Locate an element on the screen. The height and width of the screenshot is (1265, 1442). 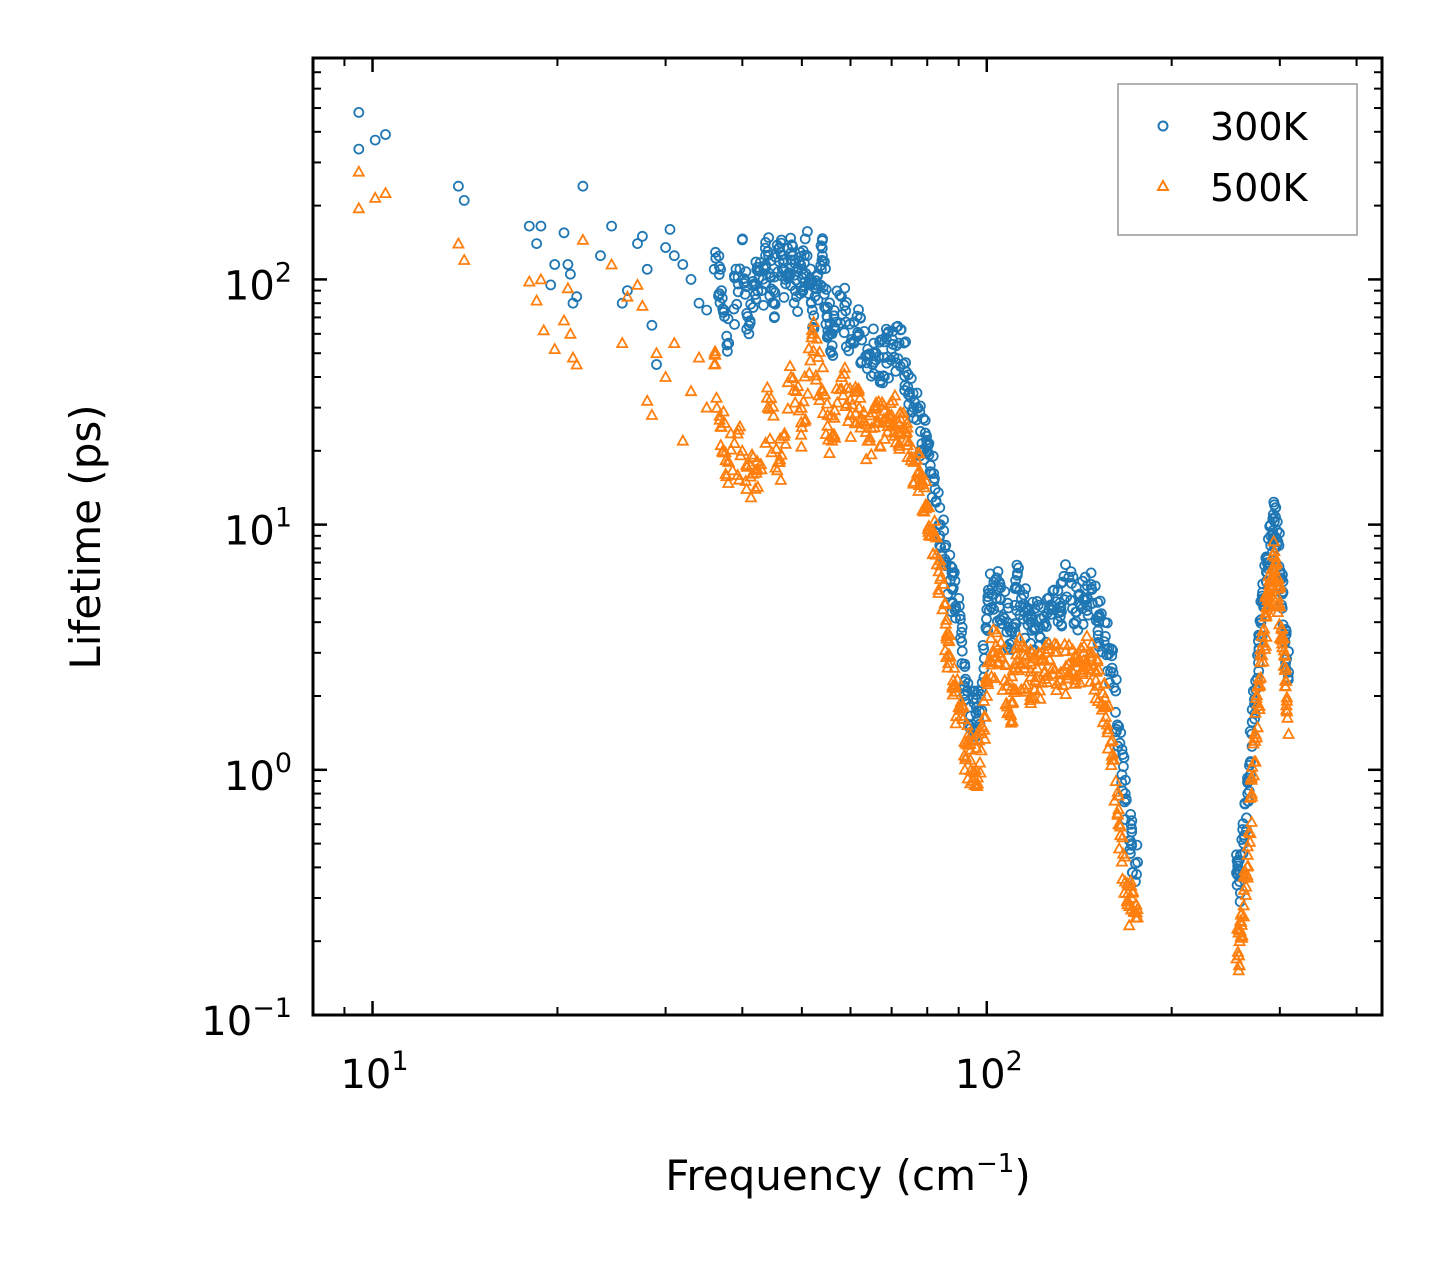
legend-label-500K: 500K is located at coordinates (1259, 188).